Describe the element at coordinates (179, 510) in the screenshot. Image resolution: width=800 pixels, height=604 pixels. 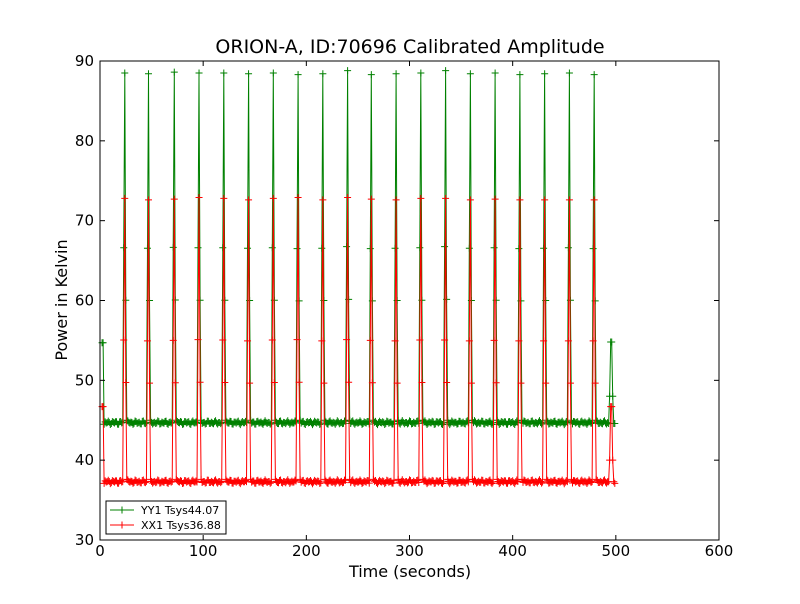
I see `legend-label: YY1 Tsys44.07` at that location.